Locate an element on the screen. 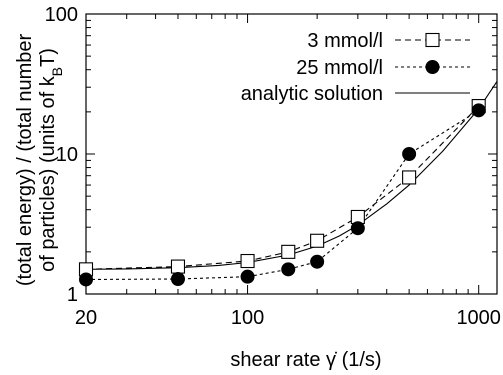 This screenshot has height=375, width=503. x-tick-label: 1000 is located at coordinates (478, 318).